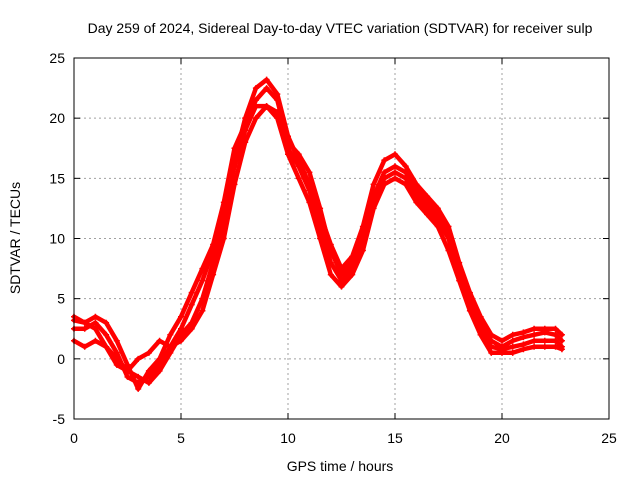 The height and width of the screenshot is (480, 640). What do you see at coordinates (57, 58) in the screenshot?
I see `y-tick-label: 25` at bounding box center [57, 58].